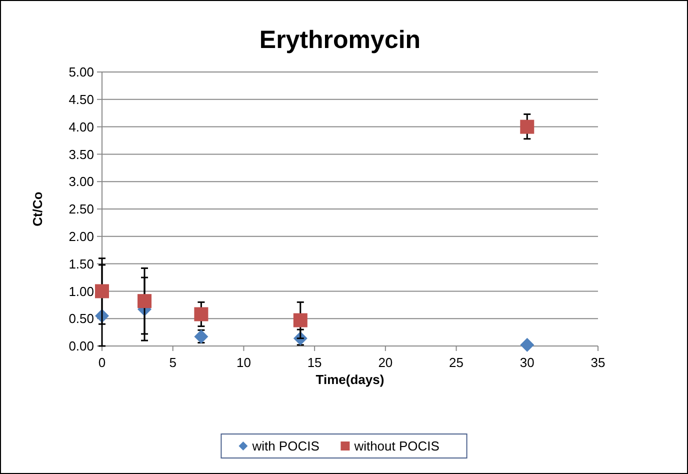 This screenshot has width=688, height=474. I want to click on x-tick-label: 0, so click(102, 362).